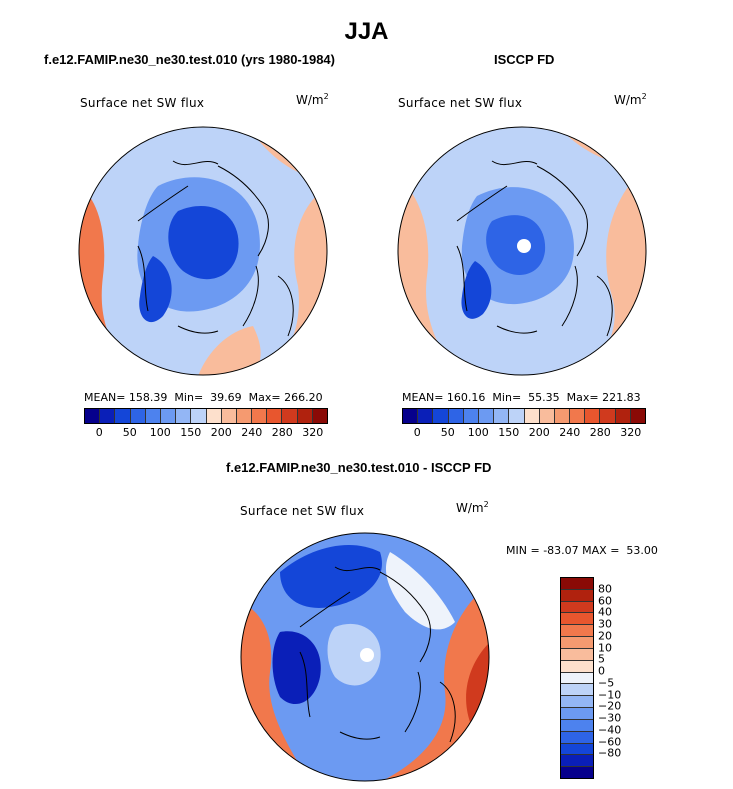 This screenshot has width=733, height=789. I want to click on colorbar-tick-label: −10, so click(610, 695).